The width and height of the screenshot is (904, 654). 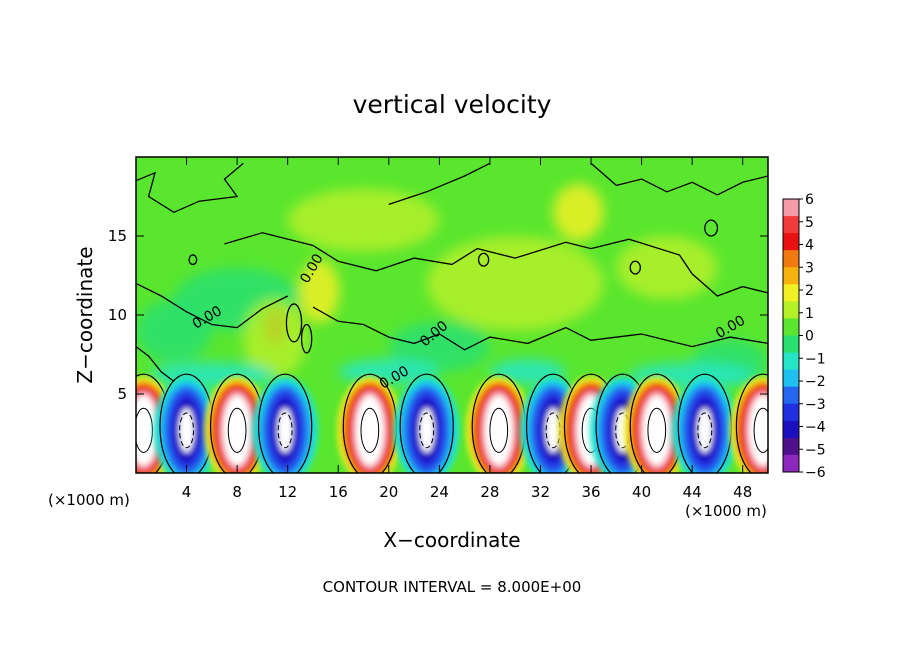 I want to click on colorbar-tick-label: −2, so click(x=815, y=382).